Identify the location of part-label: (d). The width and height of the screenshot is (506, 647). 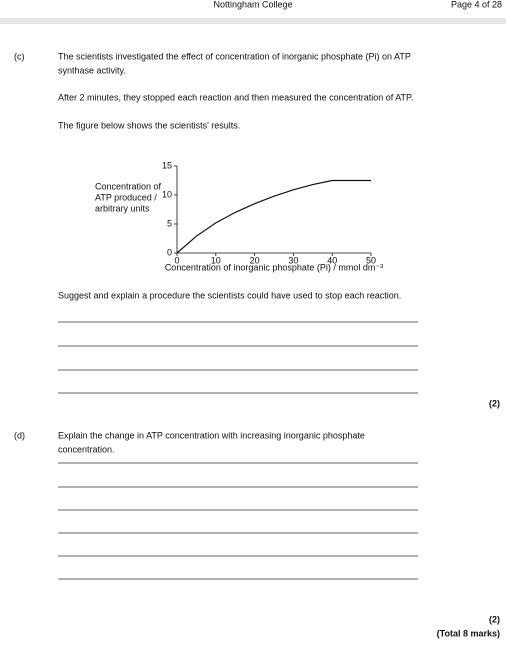
(19, 435).